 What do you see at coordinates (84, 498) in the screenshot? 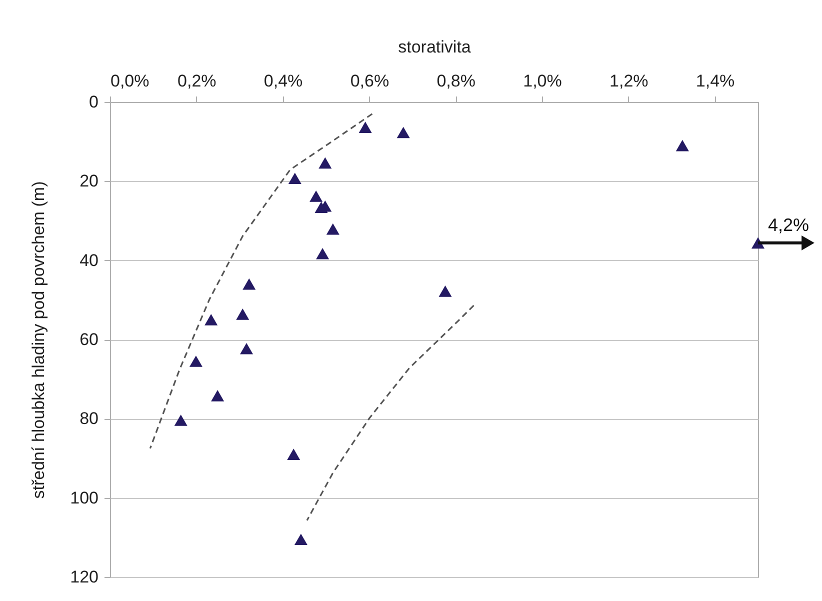
I see `y-tick-label: 100` at bounding box center [84, 498].